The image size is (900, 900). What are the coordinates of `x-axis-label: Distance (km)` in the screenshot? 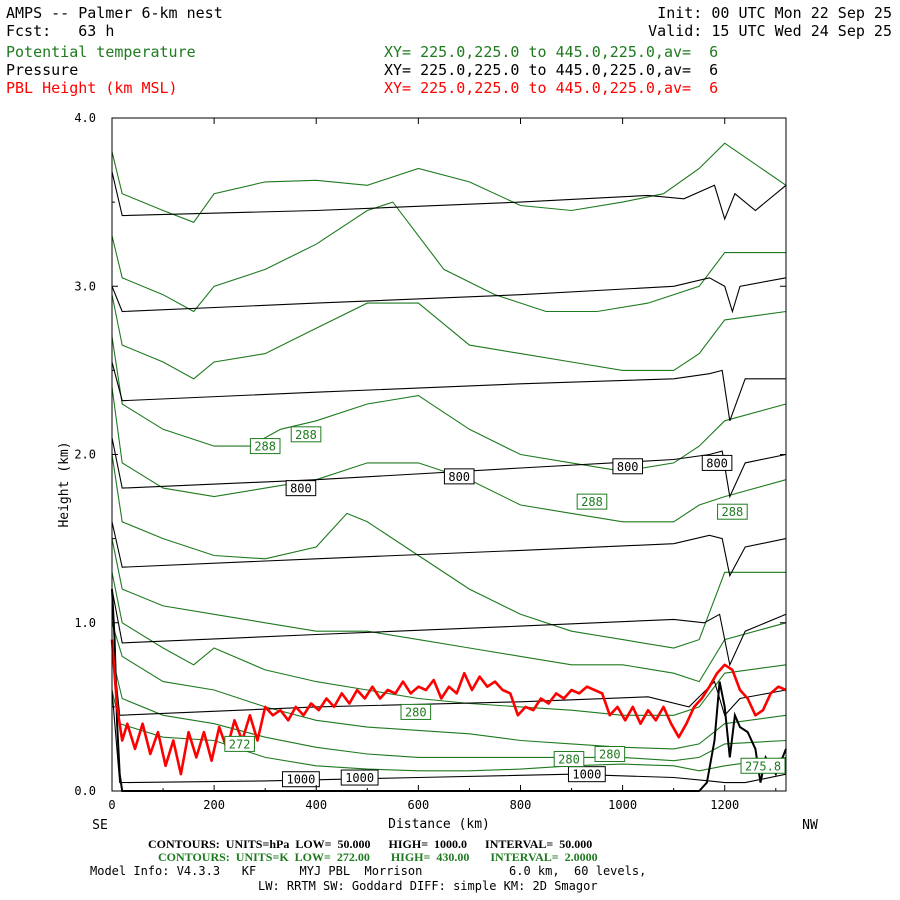 It's located at (439, 824).